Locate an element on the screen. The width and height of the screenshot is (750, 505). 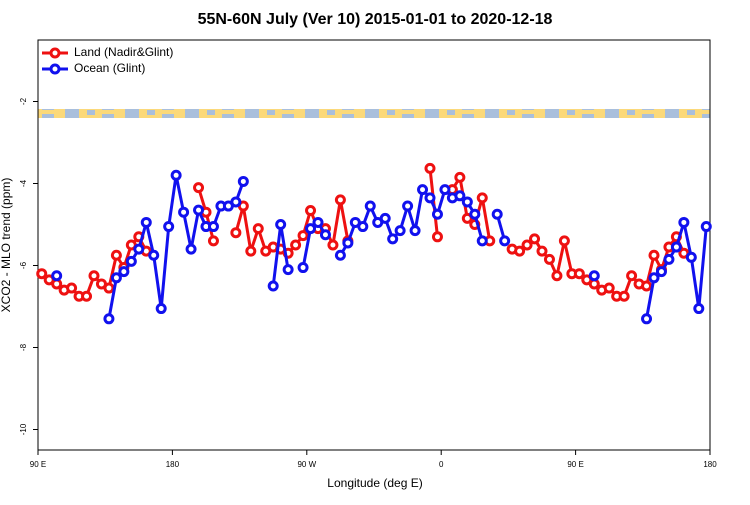
x-tick-label: 0 is located at coordinates (441, 464).